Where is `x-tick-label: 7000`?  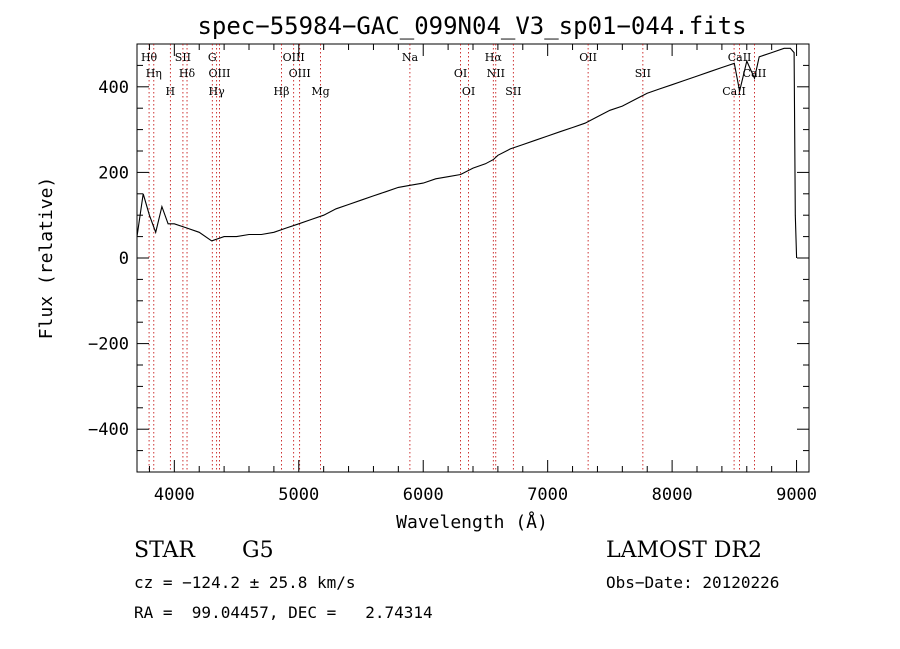 x-tick-label: 7000 is located at coordinates (547, 495).